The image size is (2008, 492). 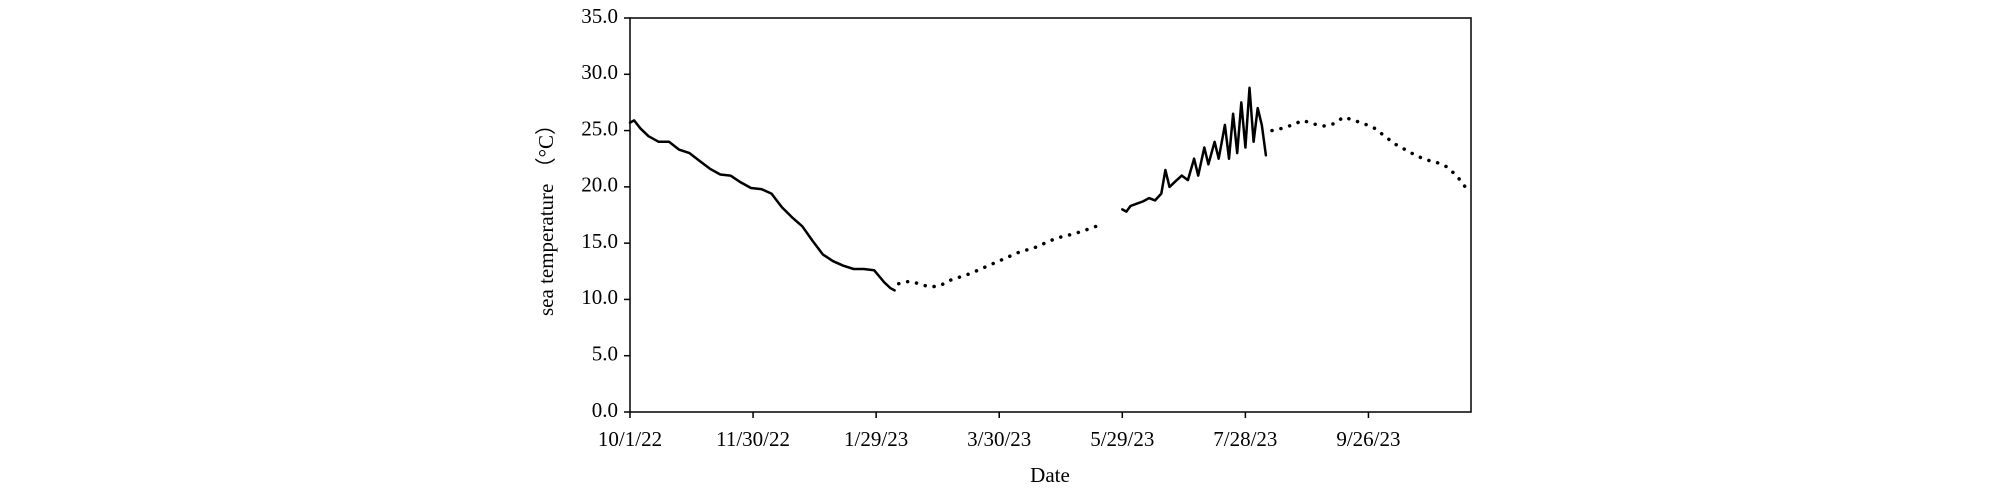 I want to click on y-tick-label: 10.0, so click(x=599, y=297).